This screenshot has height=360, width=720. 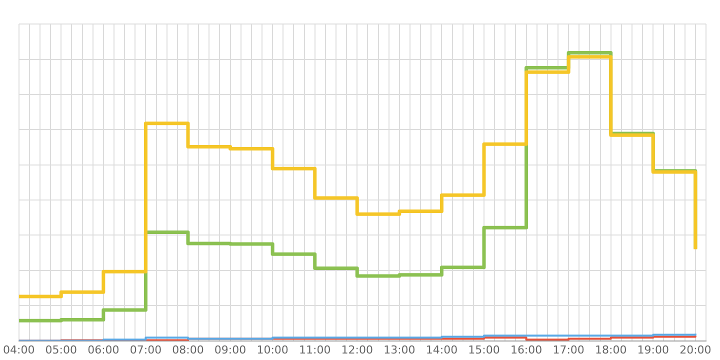 What do you see at coordinates (315, 349) in the screenshot?
I see `x-tick-label: 11:00` at bounding box center [315, 349].